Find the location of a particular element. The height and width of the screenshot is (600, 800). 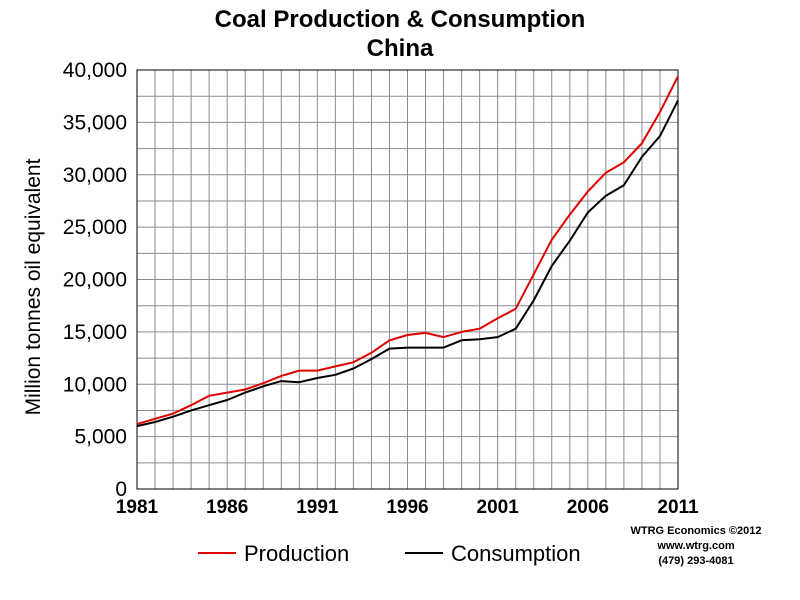

legend: Production Consumption is located at coordinates (389, 553).